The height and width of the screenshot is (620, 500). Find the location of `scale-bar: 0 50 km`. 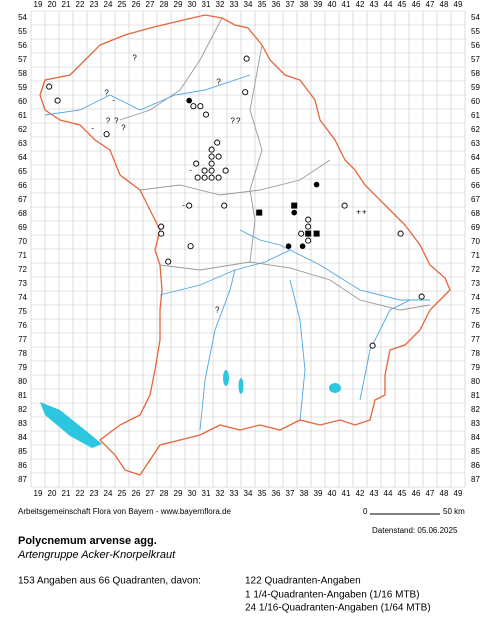

scale-bar: 0 50 km is located at coordinates (414, 511).